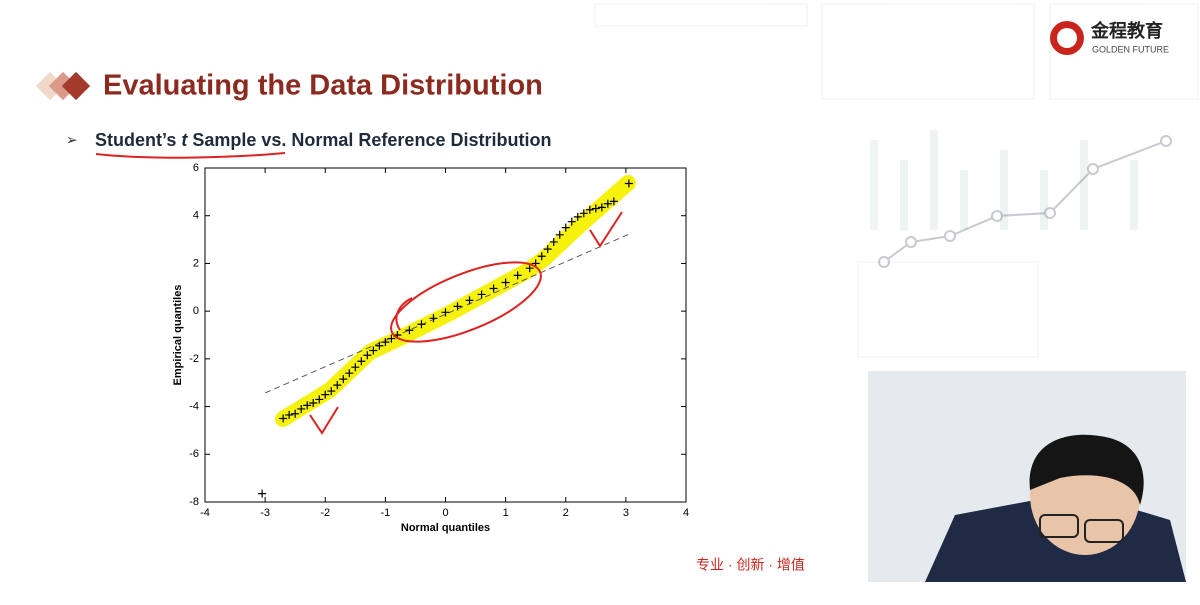 Image resolution: width=1200 pixels, height=605 pixels. I want to click on y-tick-label: 0, so click(196, 311).